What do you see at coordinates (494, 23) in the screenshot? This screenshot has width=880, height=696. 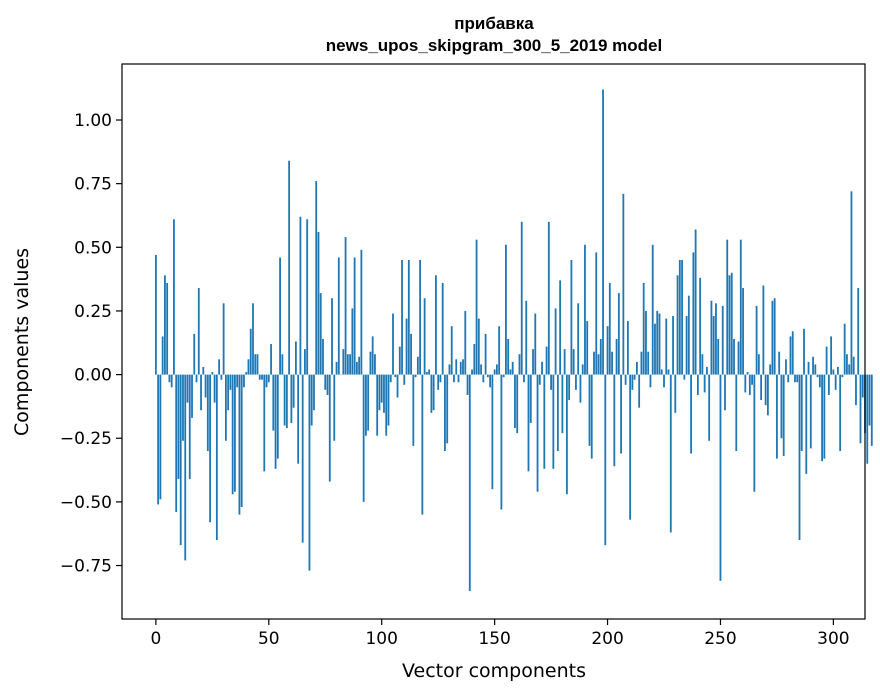 I see `chart-title: прибавка` at bounding box center [494, 23].